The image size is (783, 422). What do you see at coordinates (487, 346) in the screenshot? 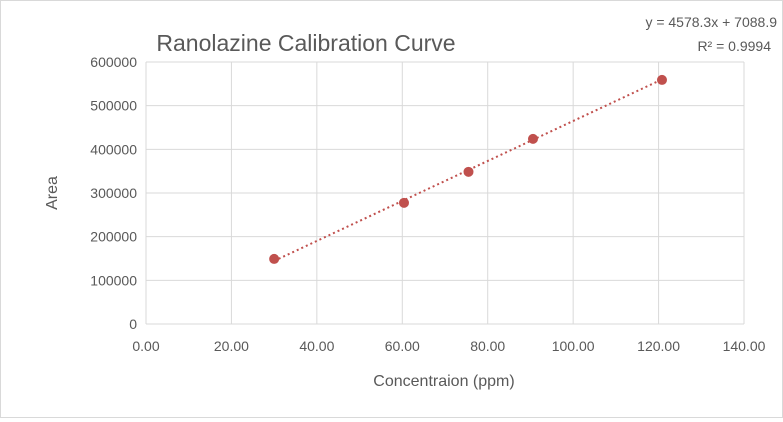
I see `x-tick-label: 80.00` at bounding box center [487, 346].